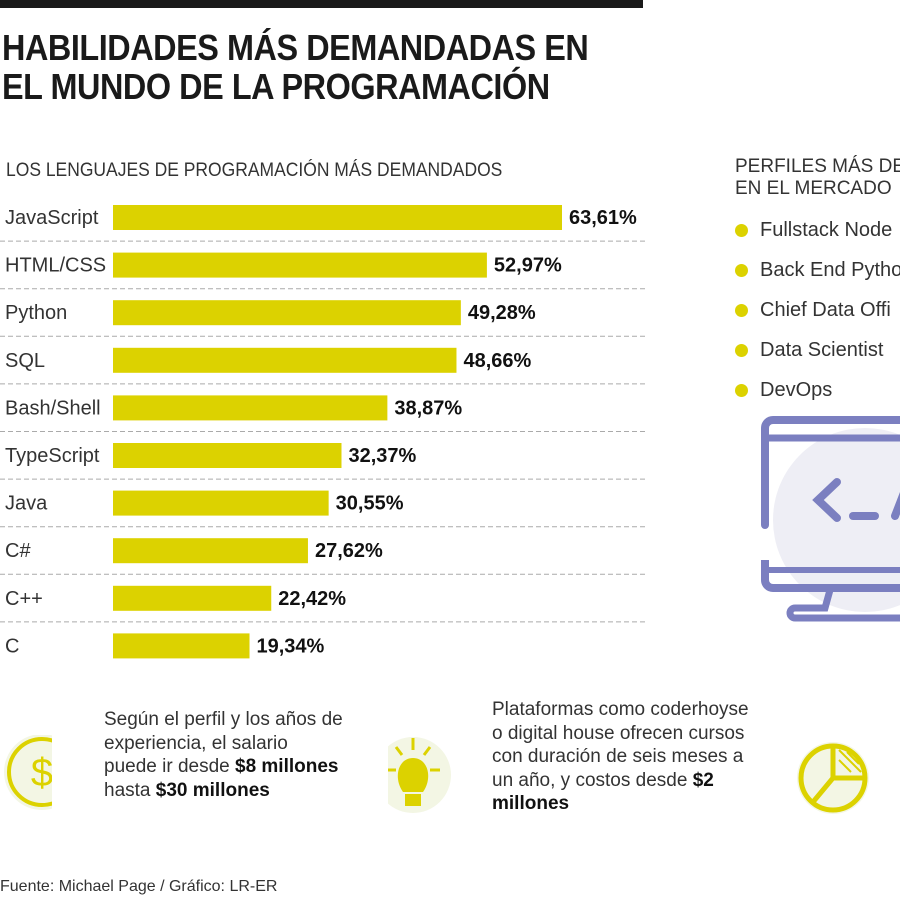 The image size is (900, 900). What do you see at coordinates (52, 456) in the screenshot?
I see `category-label: TypeScript` at bounding box center [52, 456].